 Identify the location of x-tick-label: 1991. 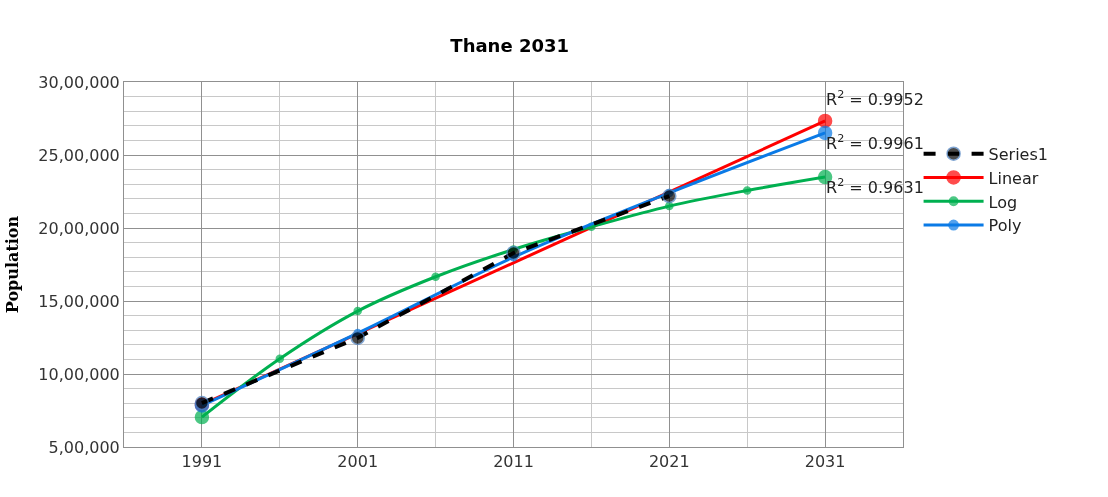
(202, 462).